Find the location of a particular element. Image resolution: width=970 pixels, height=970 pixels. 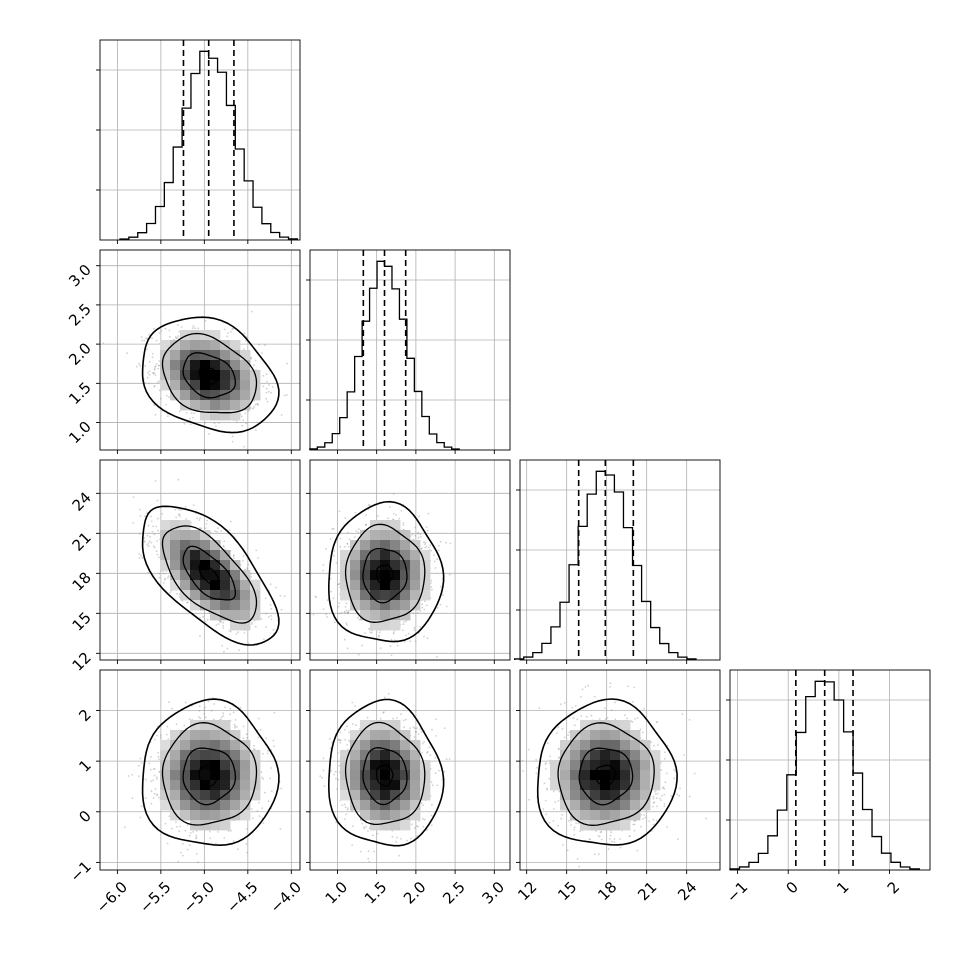

axes-frame is located at coordinates (410, 350).